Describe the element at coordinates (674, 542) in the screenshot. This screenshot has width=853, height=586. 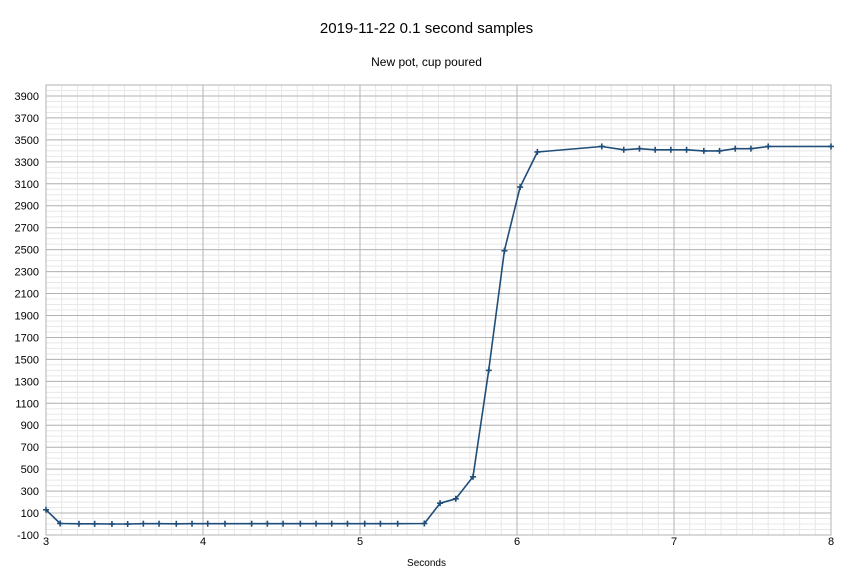
I see `x-tick-label: 7` at that location.